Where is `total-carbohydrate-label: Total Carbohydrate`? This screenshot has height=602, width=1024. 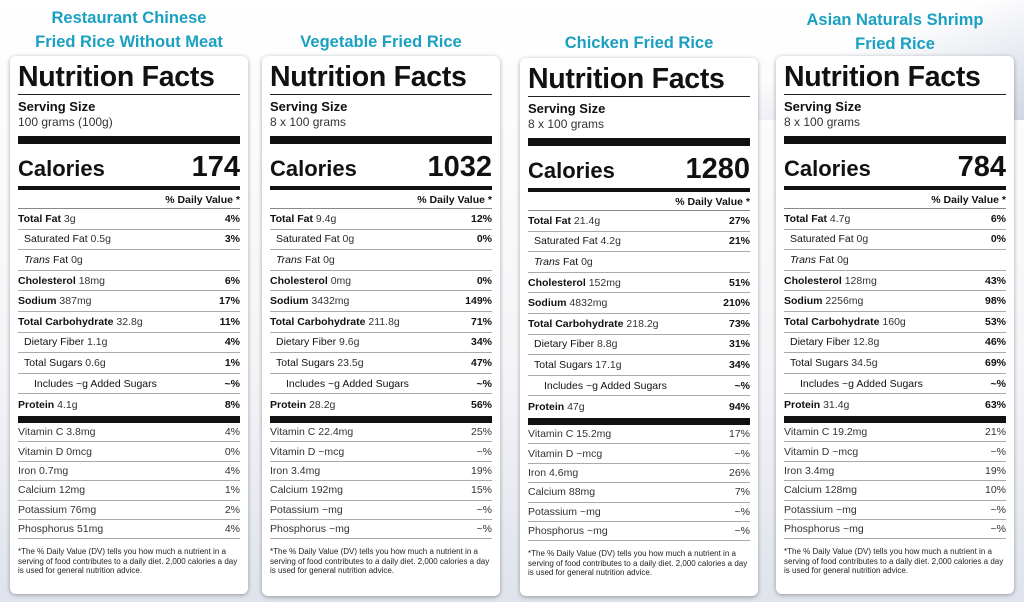 total-carbohydrate-label: Total Carbohydrate is located at coordinates (66, 321).